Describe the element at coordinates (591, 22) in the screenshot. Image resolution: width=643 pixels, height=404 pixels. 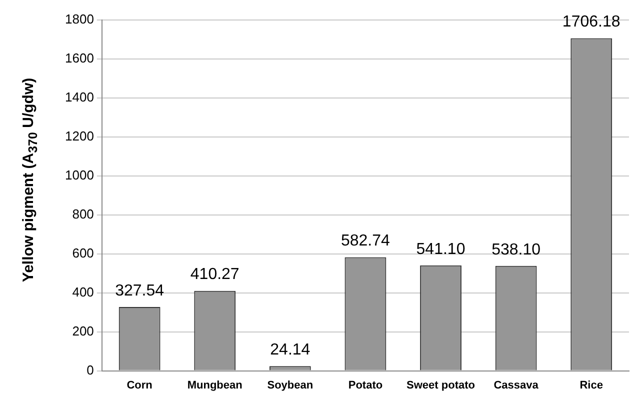
I see `data-label: 1706.18` at that location.